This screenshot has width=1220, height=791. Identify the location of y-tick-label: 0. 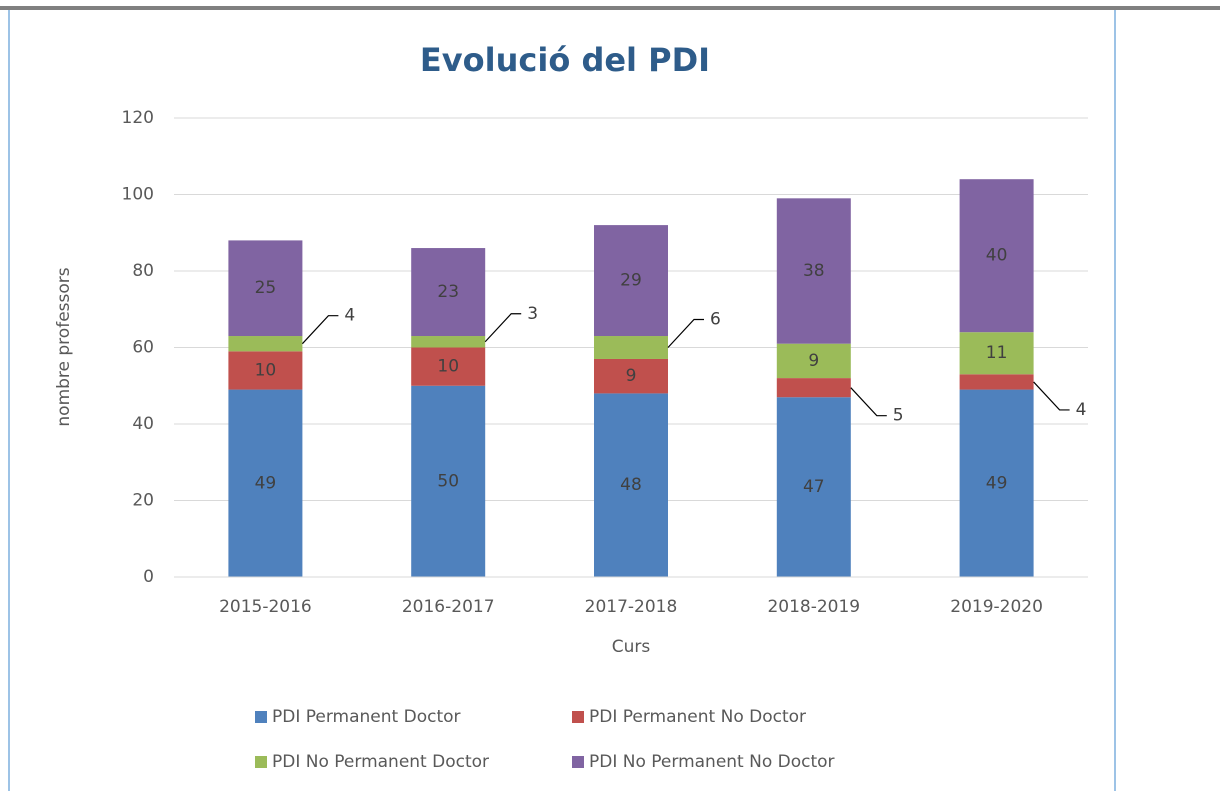
(148, 577).